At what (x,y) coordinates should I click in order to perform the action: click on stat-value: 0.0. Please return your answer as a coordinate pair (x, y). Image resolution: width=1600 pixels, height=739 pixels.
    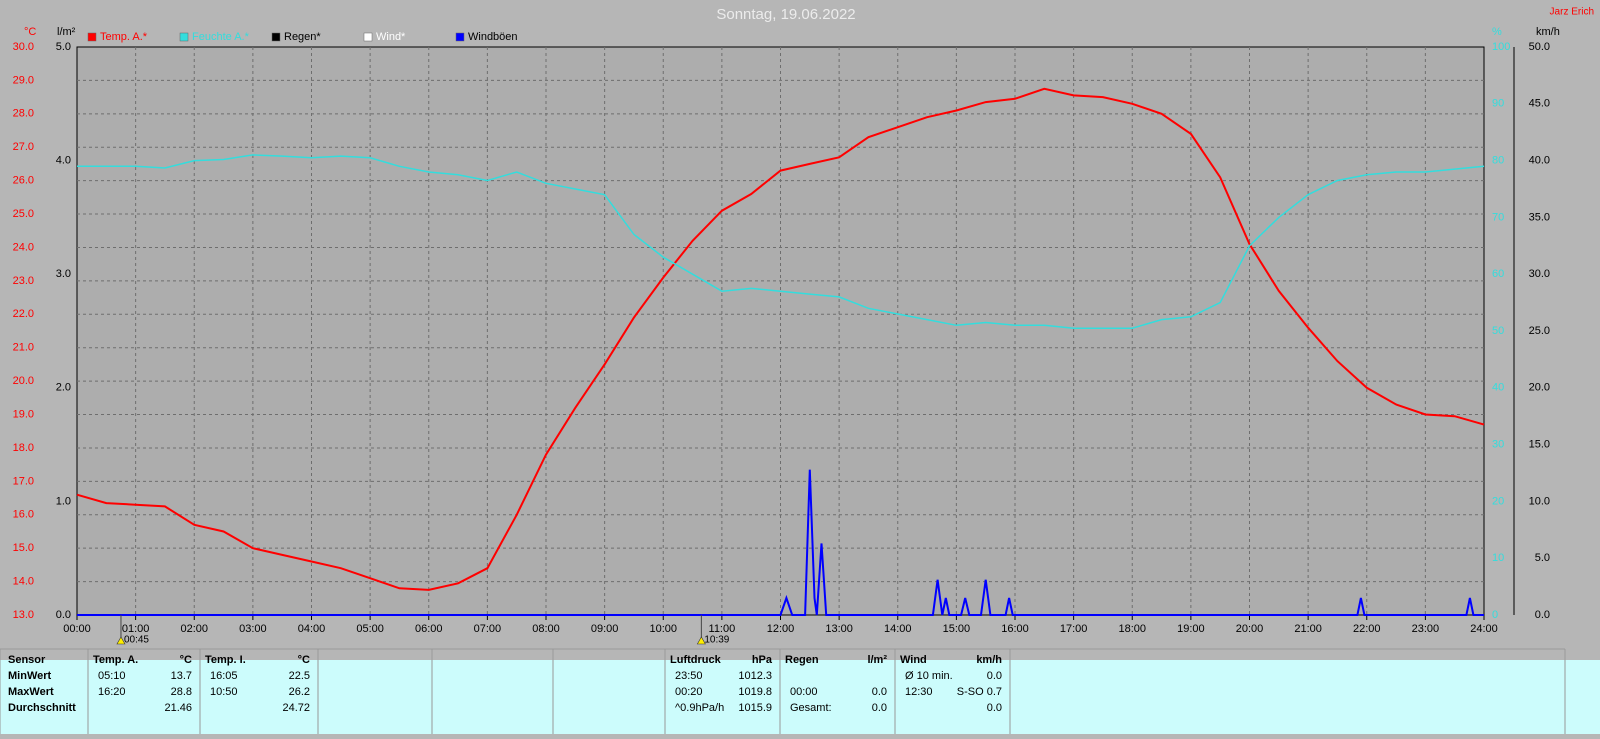
    Looking at the image, I should click on (879, 708).